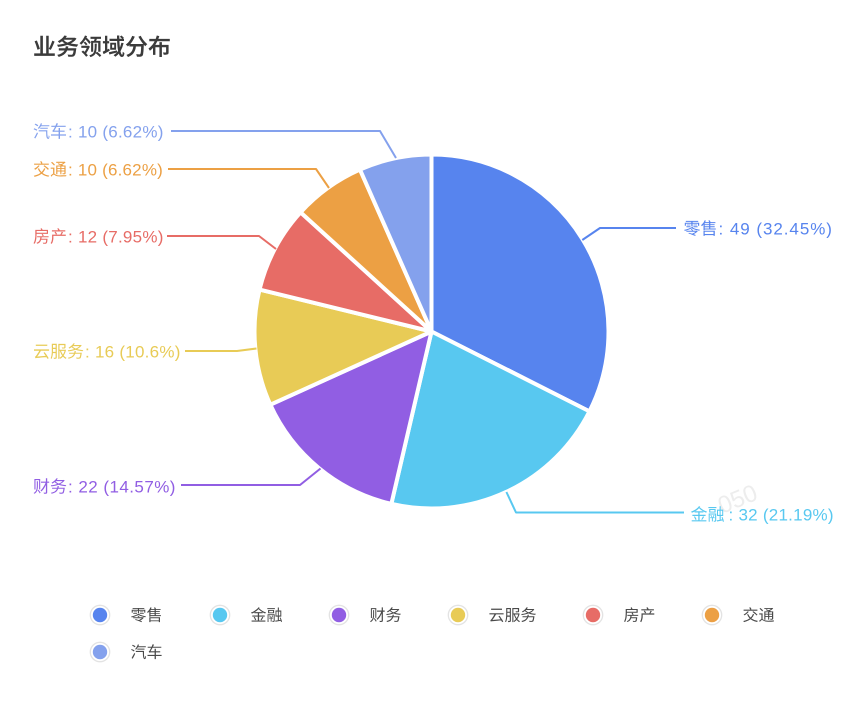  What do you see at coordinates (116, 237) in the screenshot?
I see `svg-text:: 12 (7.95%): : 12 (7.95%)` at bounding box center [116, 237].